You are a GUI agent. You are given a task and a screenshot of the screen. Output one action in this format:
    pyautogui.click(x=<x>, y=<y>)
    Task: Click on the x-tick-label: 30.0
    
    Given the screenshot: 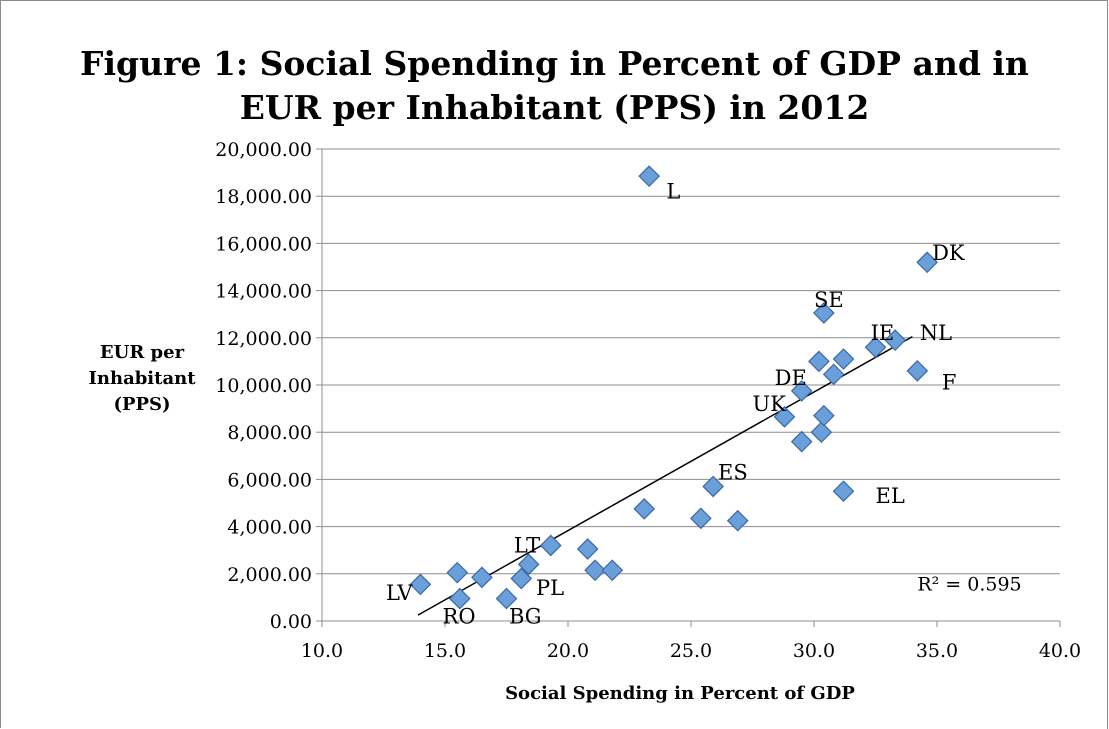 What is the action you would take?
    pyautogui.click(x=814, y=651)
    